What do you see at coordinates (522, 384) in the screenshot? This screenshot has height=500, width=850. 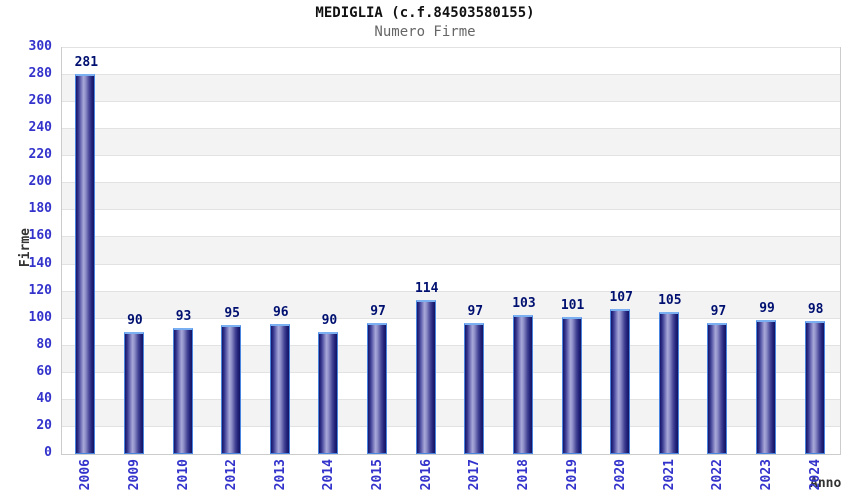 I see `bar-2018` at bounding box center [522, 384].